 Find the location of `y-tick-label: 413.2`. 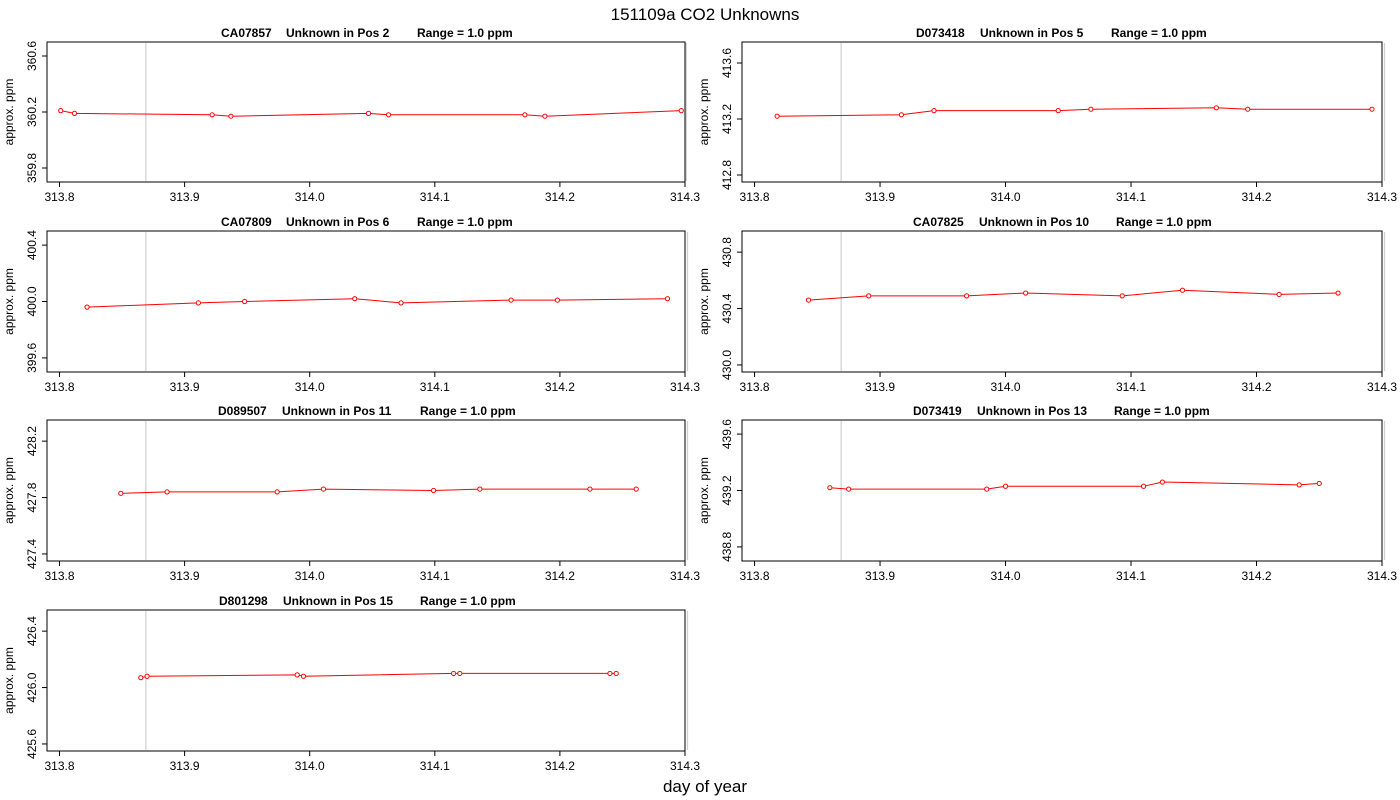

y-tick-label: 413.2 is located at coordinates (727, 119).